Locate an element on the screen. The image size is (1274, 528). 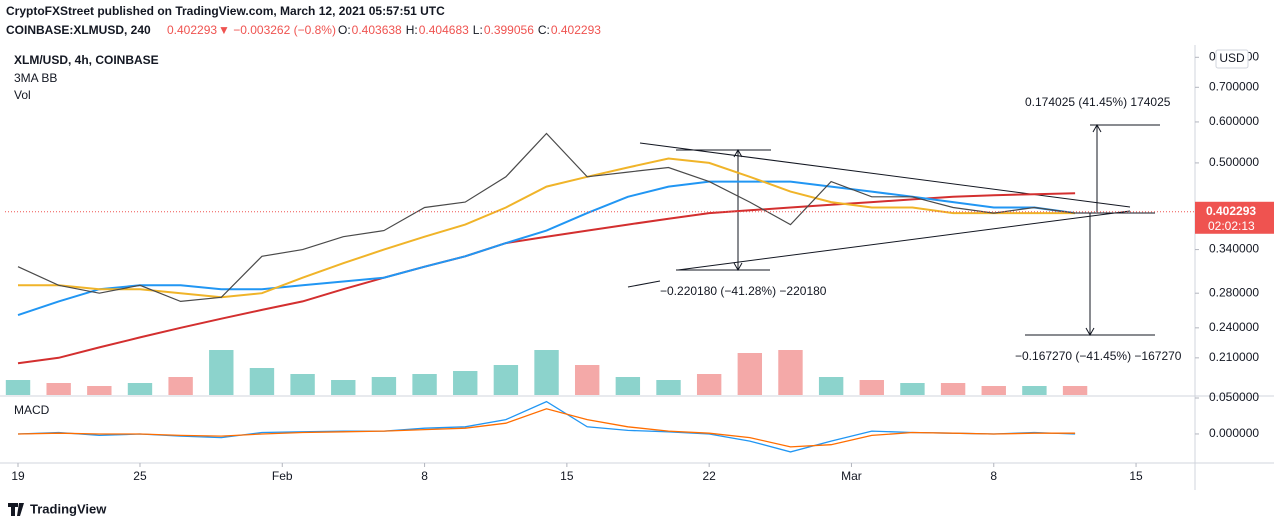
ohlc-label: L: is located at coordinates (478, 30).